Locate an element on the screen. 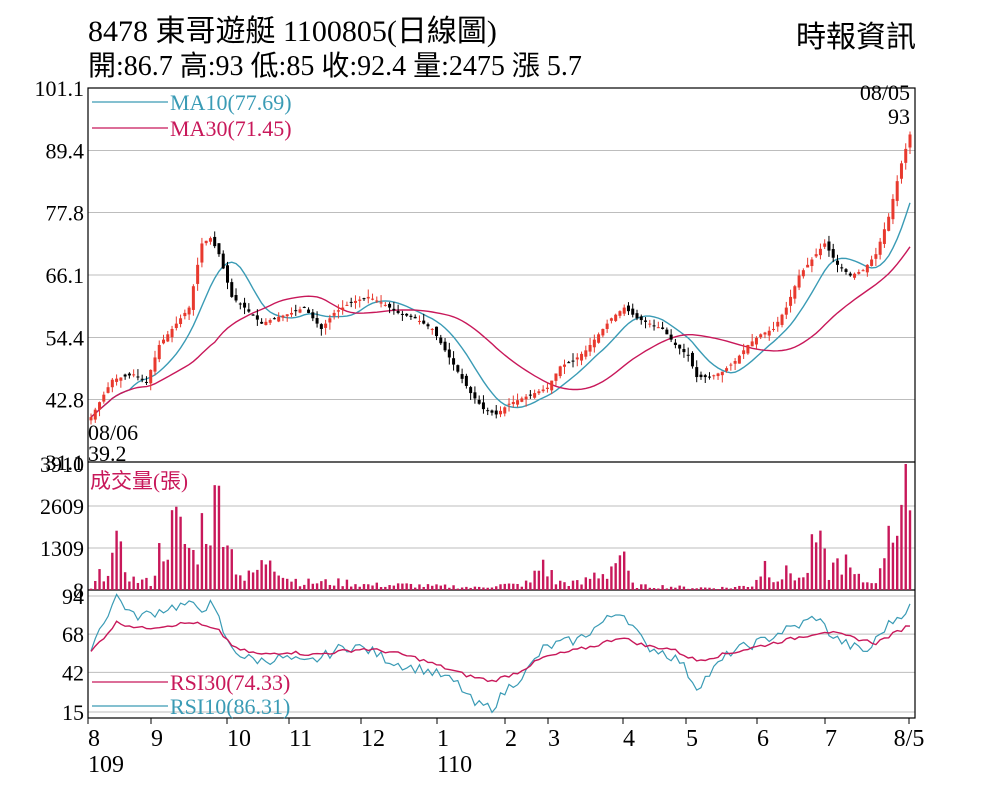  x-tick-label: 11 is located at coordinates (300, 739).